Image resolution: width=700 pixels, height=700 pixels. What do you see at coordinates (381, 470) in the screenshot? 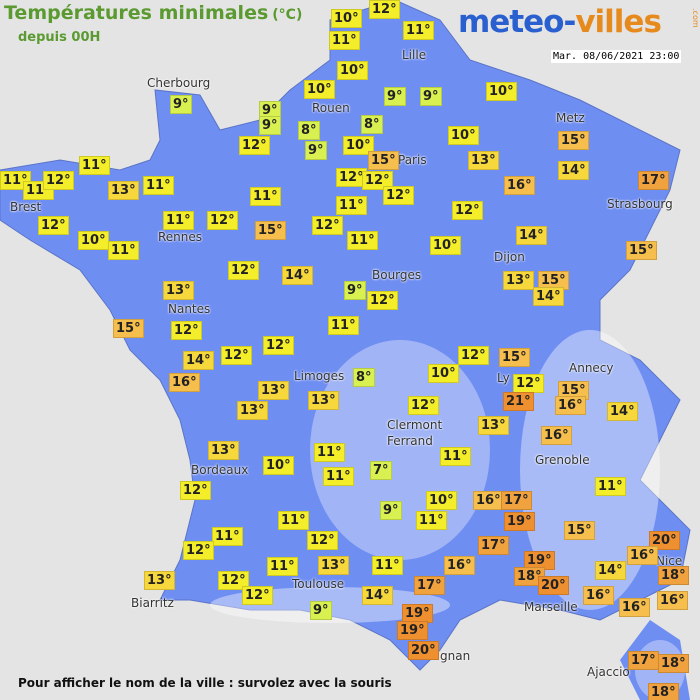
I see `temperature-label: 7°` at bounding box center [381, 470].